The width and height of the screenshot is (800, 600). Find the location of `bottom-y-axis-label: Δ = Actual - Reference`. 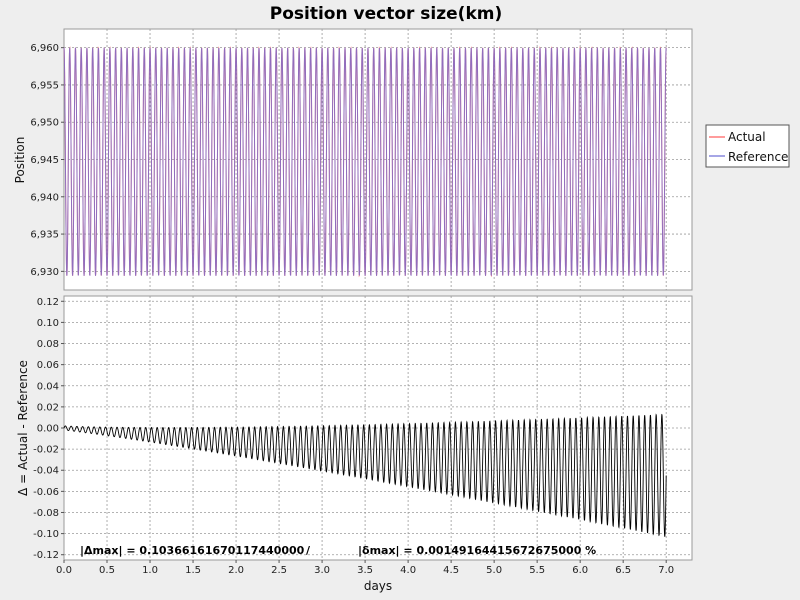

bottom-y-axis-label: Δ = Actual - Reference is located at coordinates (23, 428).